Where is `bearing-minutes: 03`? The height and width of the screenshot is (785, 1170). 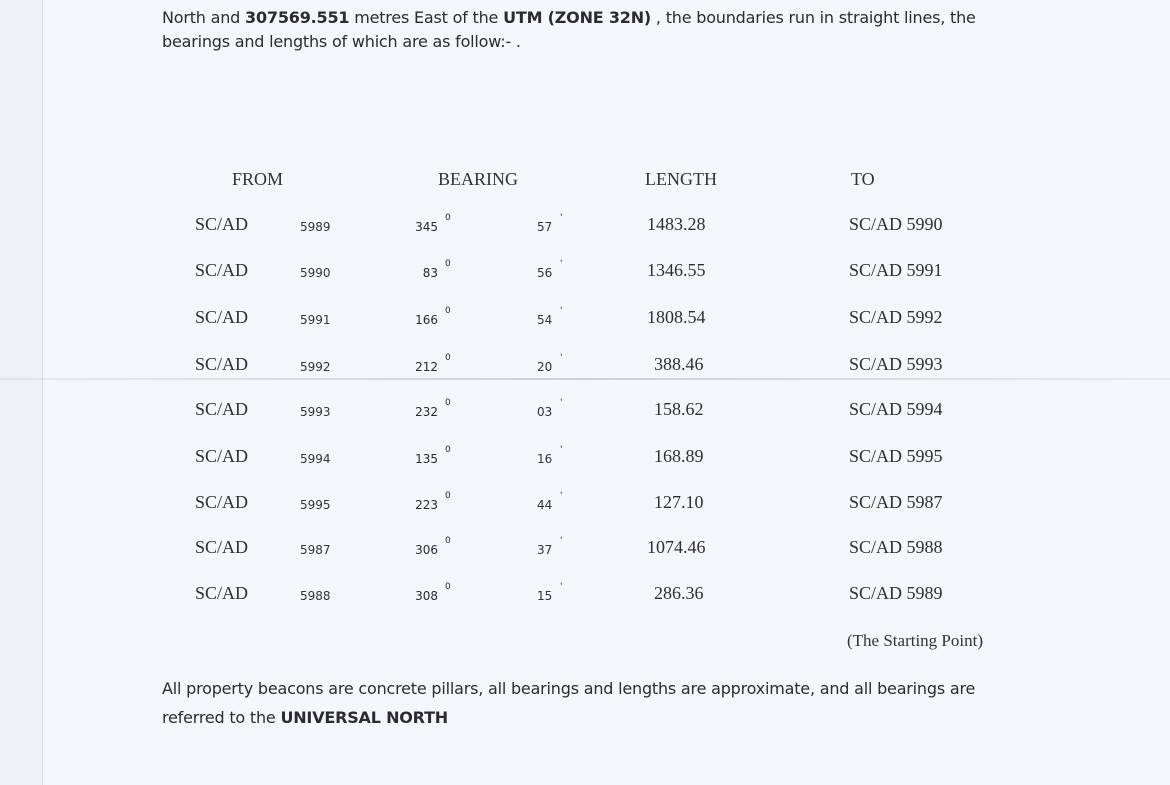
bearing-minutes: 03 is located at coordinates (545, 412).